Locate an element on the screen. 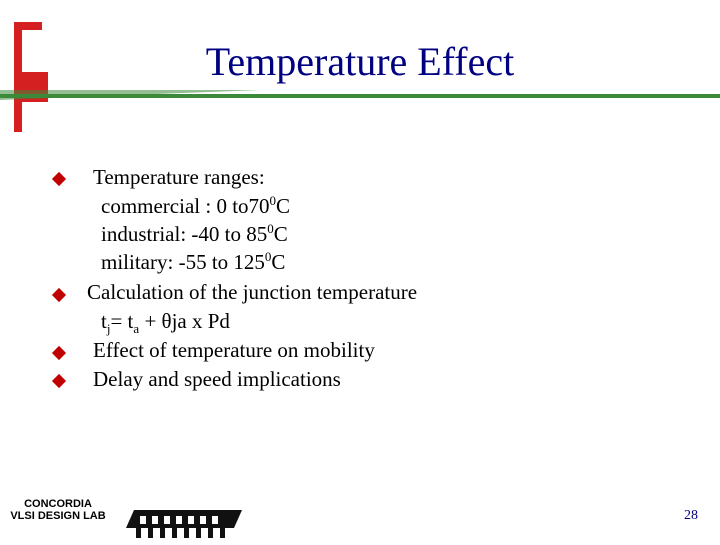  range-label: commercial : 0 to70 is located at coordinates (185, 206).